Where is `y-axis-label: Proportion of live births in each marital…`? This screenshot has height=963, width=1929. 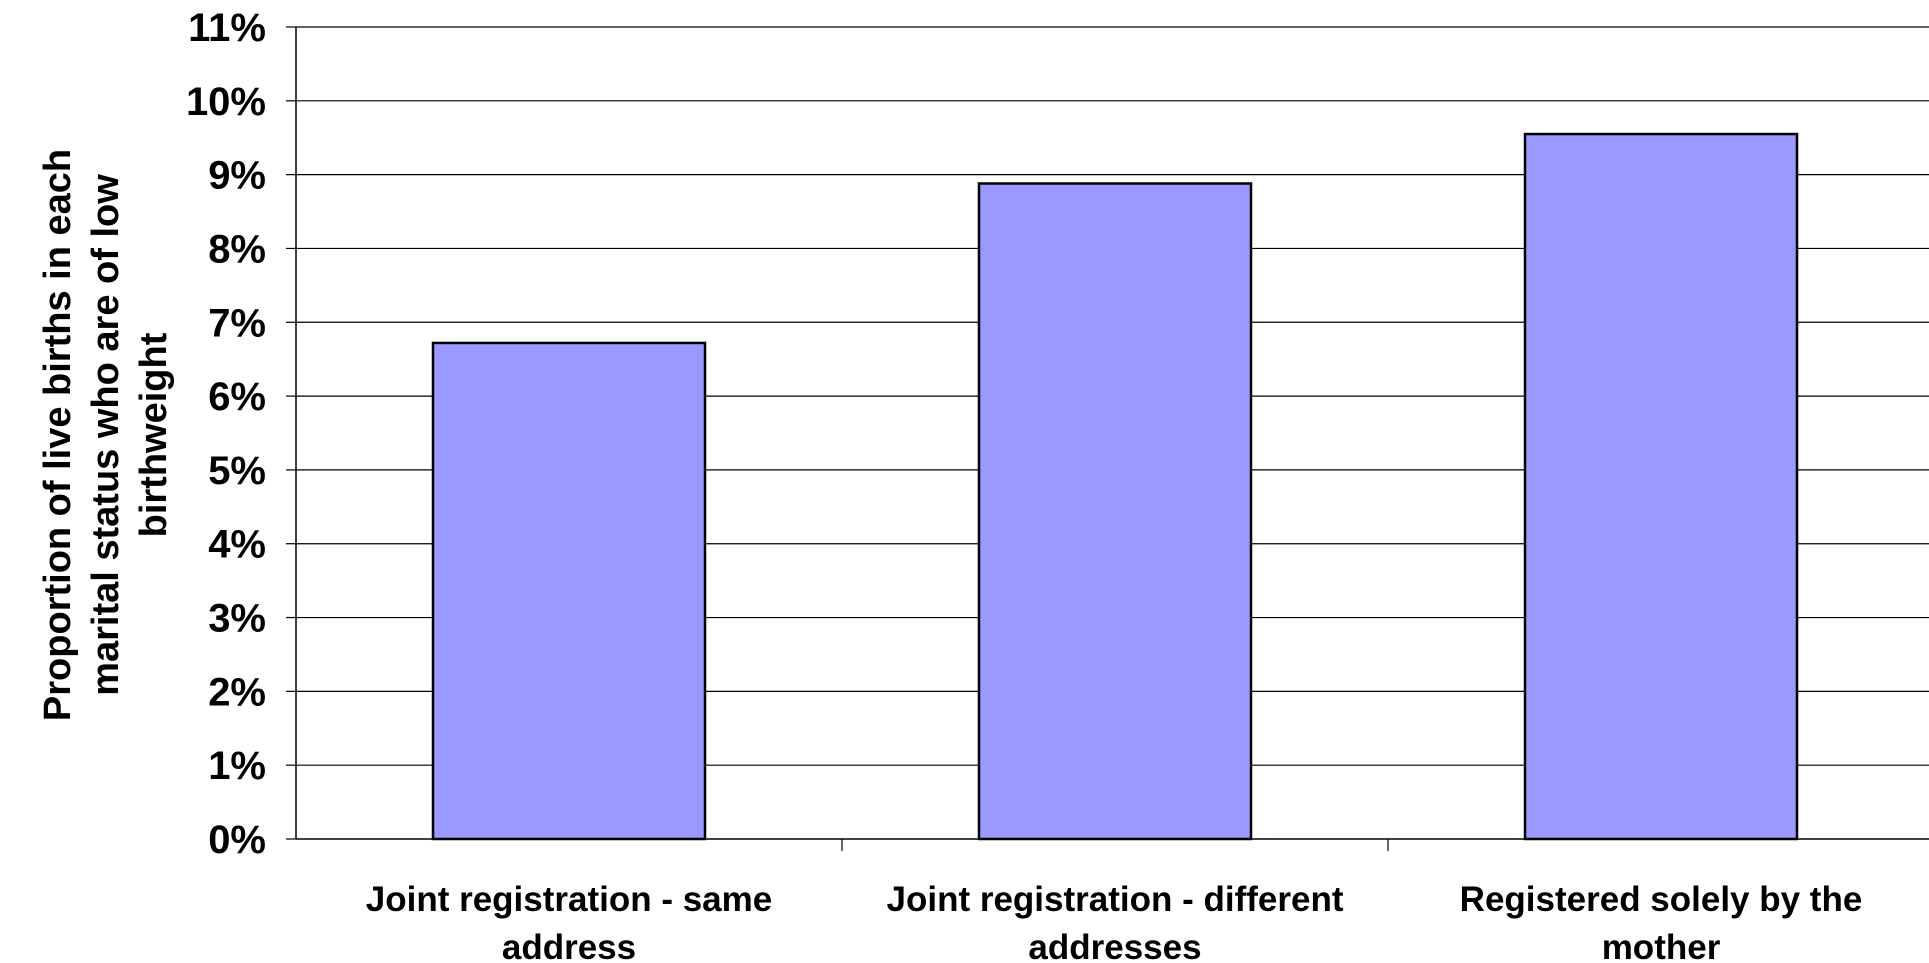 y-axis-label: Proportion of live births in each marital… is located at coordinates (106, 435).